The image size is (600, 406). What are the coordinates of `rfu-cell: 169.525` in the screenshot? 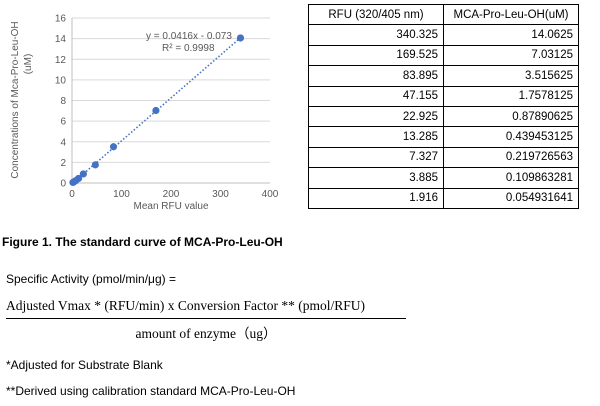 It's located at (376, 55).